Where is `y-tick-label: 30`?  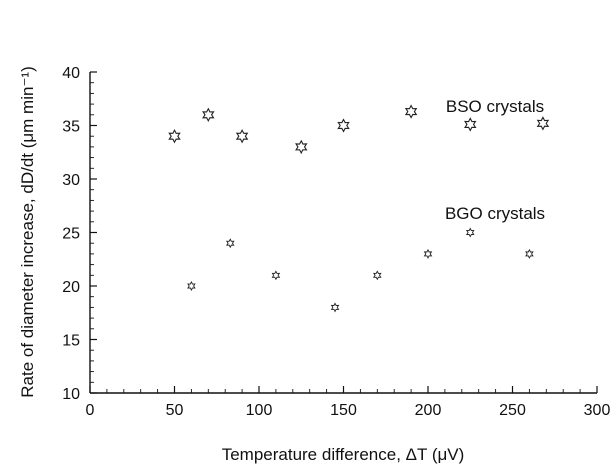 y-tick-label: 30 is located at coordinates (71, 180).